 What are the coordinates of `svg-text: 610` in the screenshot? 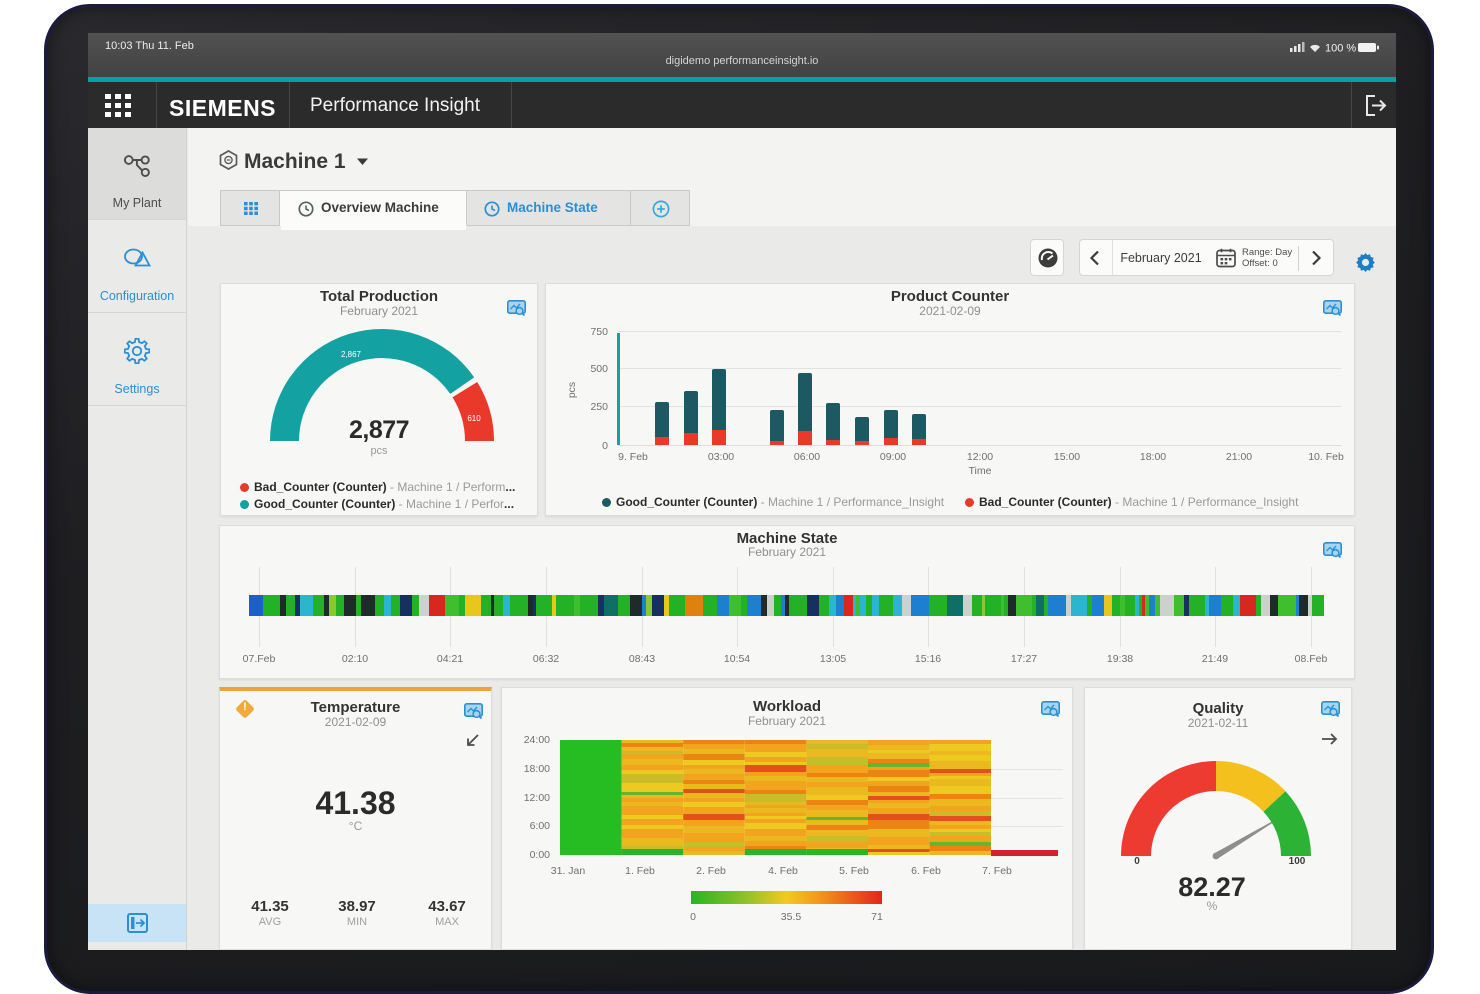 It's located at (474, 418).